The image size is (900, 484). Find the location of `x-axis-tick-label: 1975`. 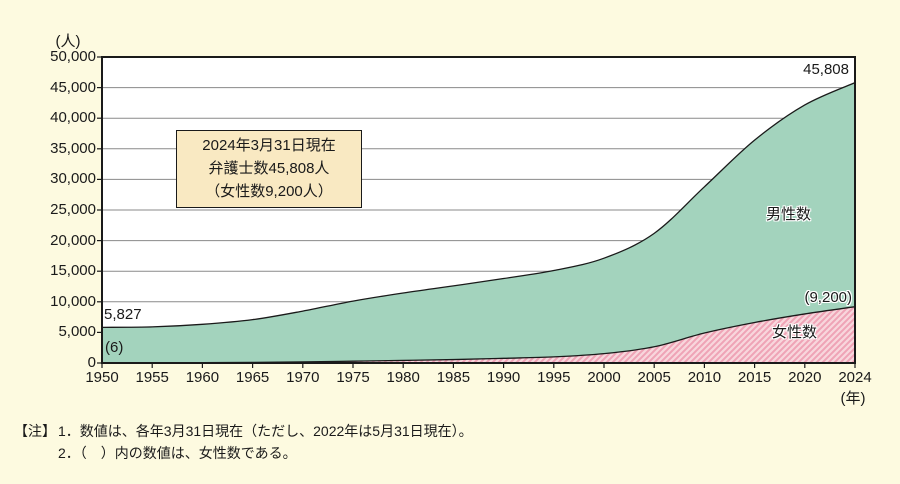

x-axis-tick-label: 1975 is located at coordinates (353, 377).